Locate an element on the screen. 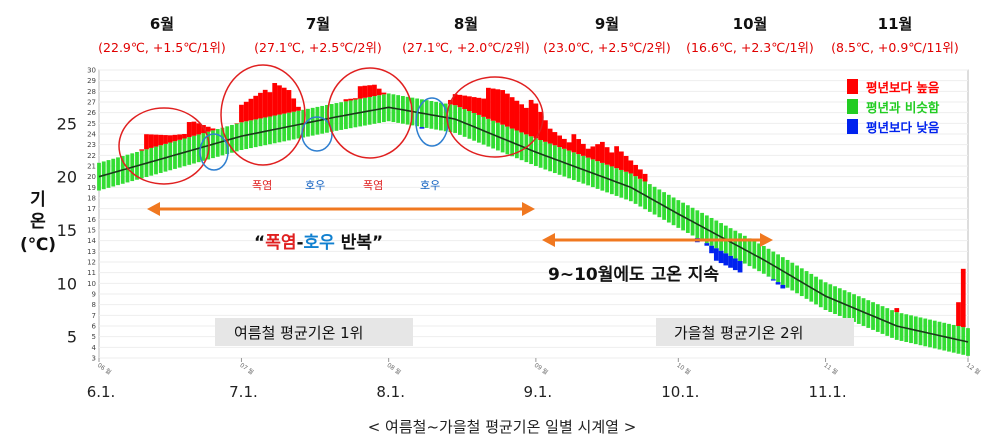  sustained-heat-annotation: 9~10월에도 고온 지속 is located at coordinates (633, 275).